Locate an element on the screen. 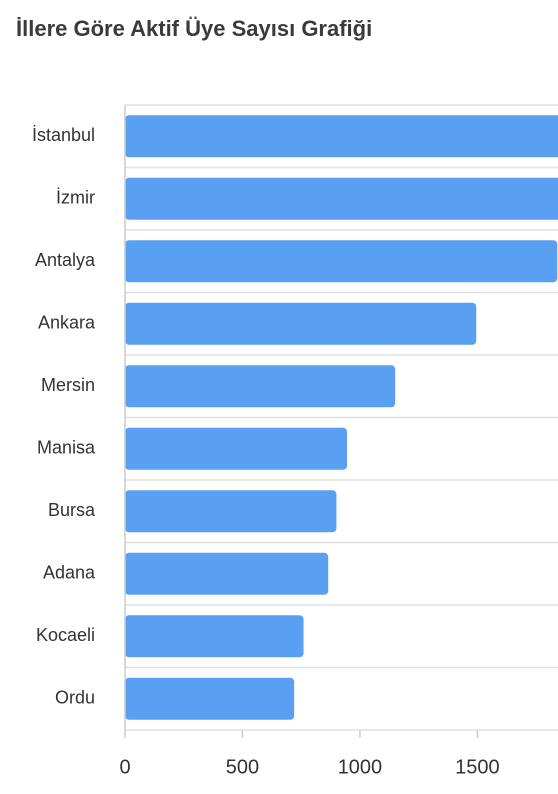  y-tick-label: Bursa is located at coordinates (72, 510).